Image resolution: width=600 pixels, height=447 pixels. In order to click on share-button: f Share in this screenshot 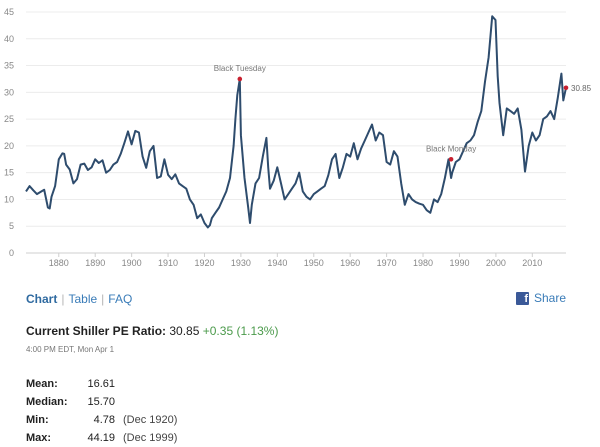, I will do `click(541, 298)`.